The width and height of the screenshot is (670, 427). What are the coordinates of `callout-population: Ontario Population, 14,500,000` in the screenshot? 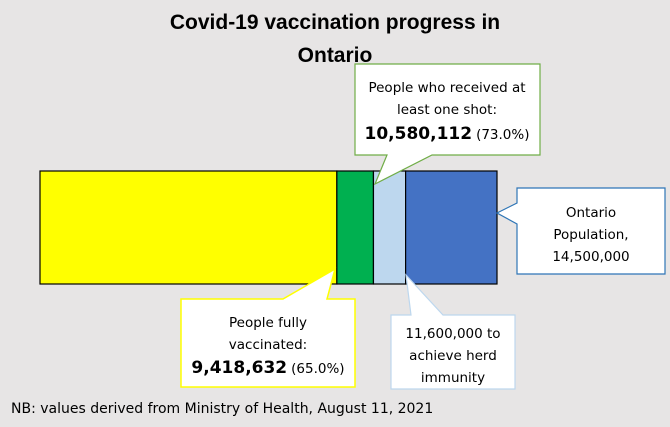 It's located at (580, 231).